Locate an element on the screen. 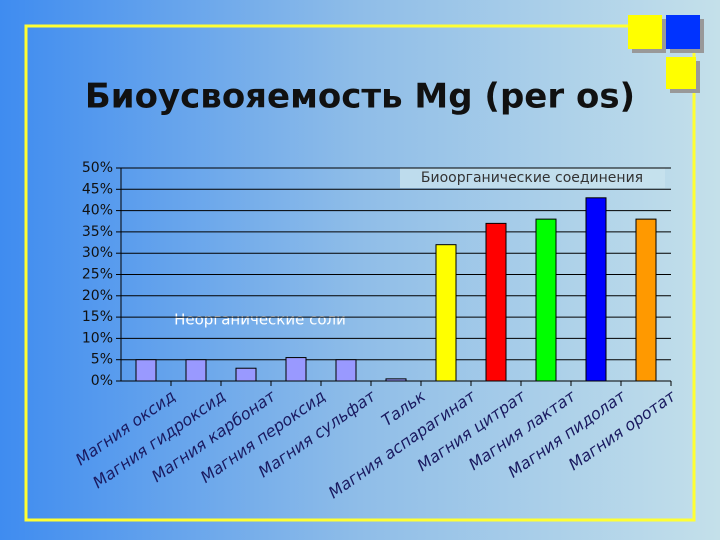  y-tick-label: 30% is located at coordinates (97, 253).